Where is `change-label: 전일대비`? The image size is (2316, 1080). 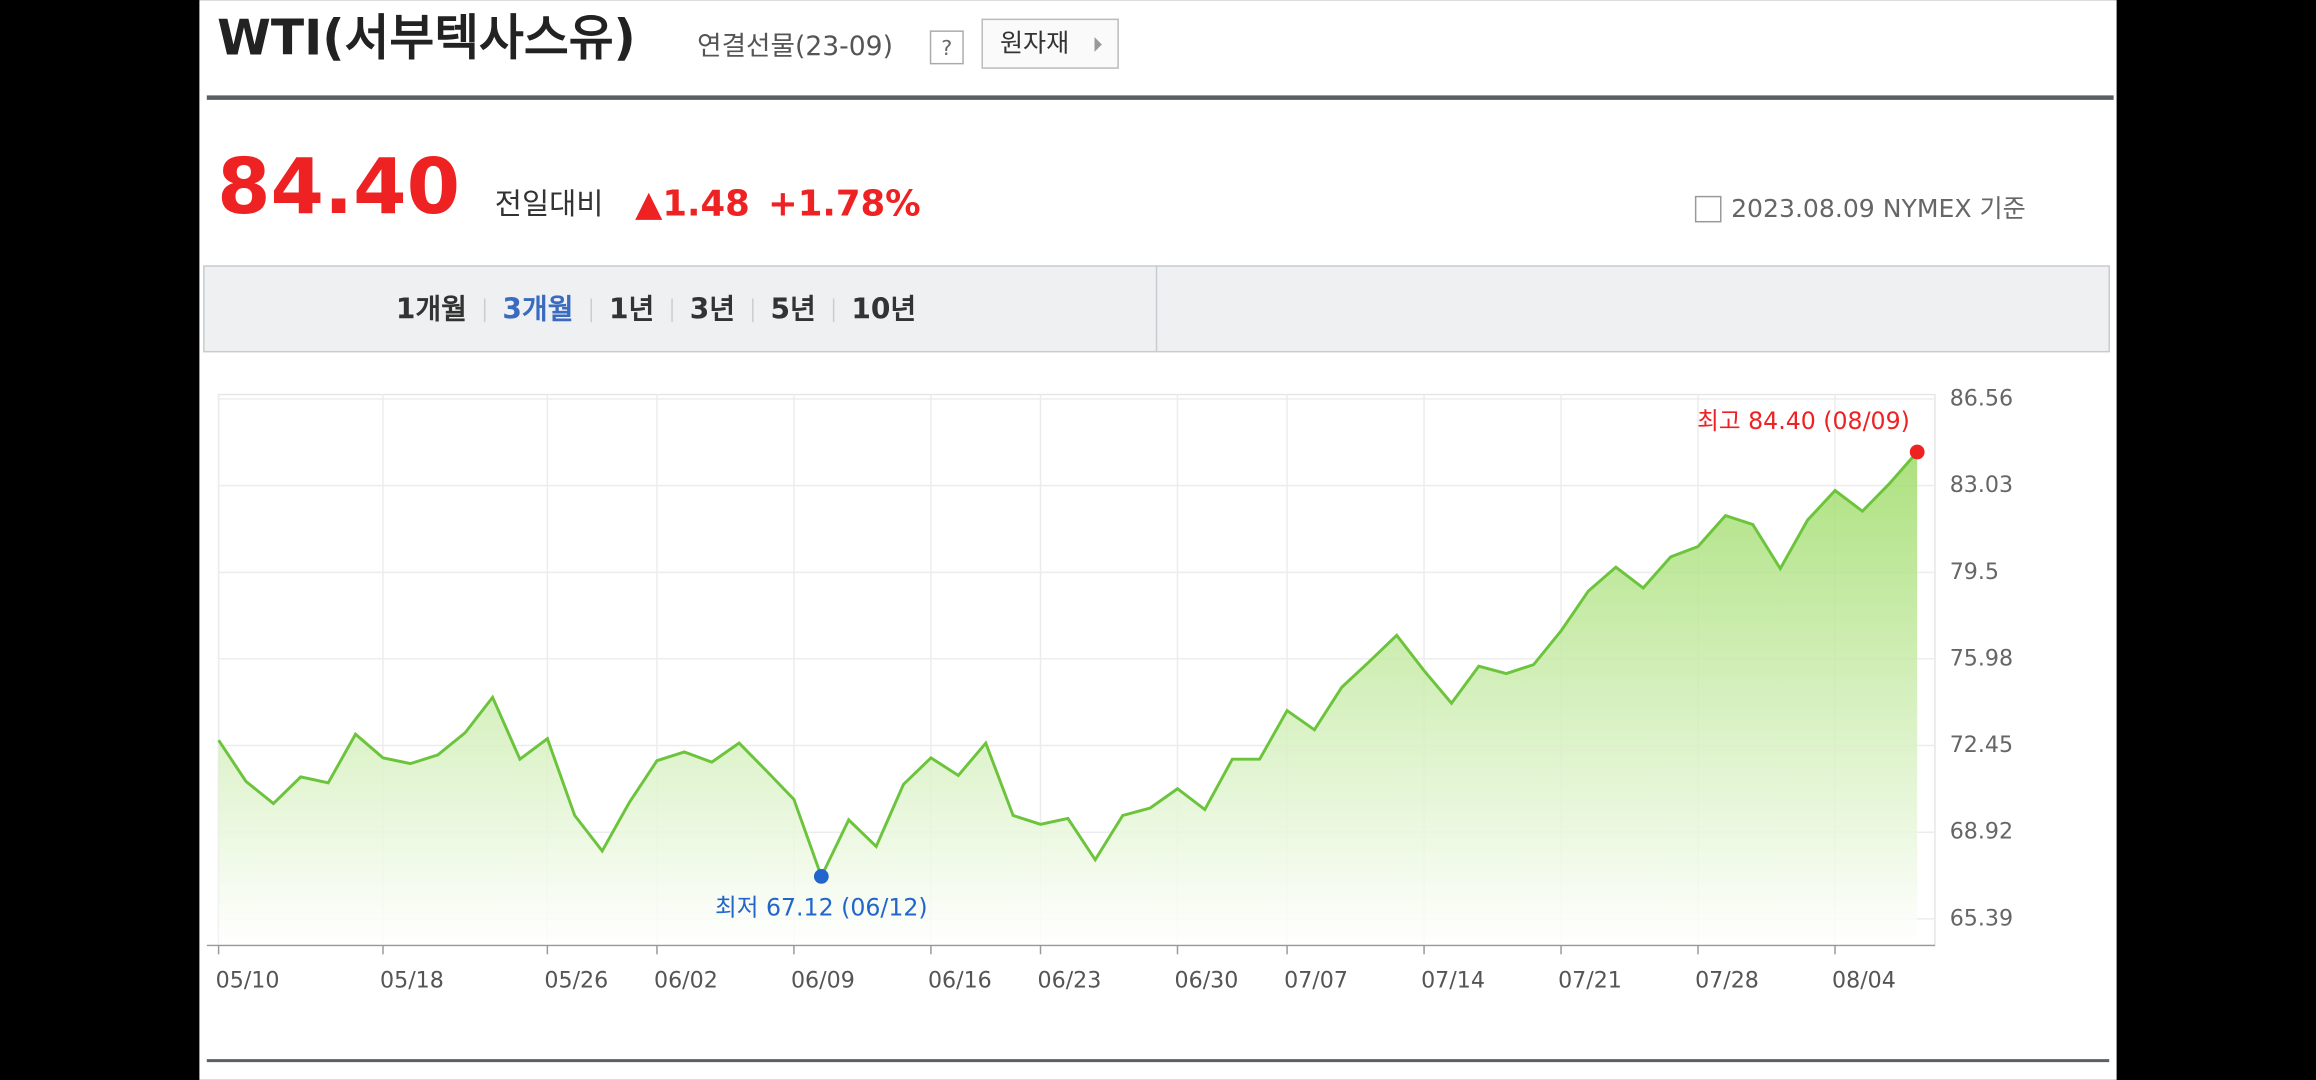 change-label: 전일대비 is located at coordinates (549, 204).